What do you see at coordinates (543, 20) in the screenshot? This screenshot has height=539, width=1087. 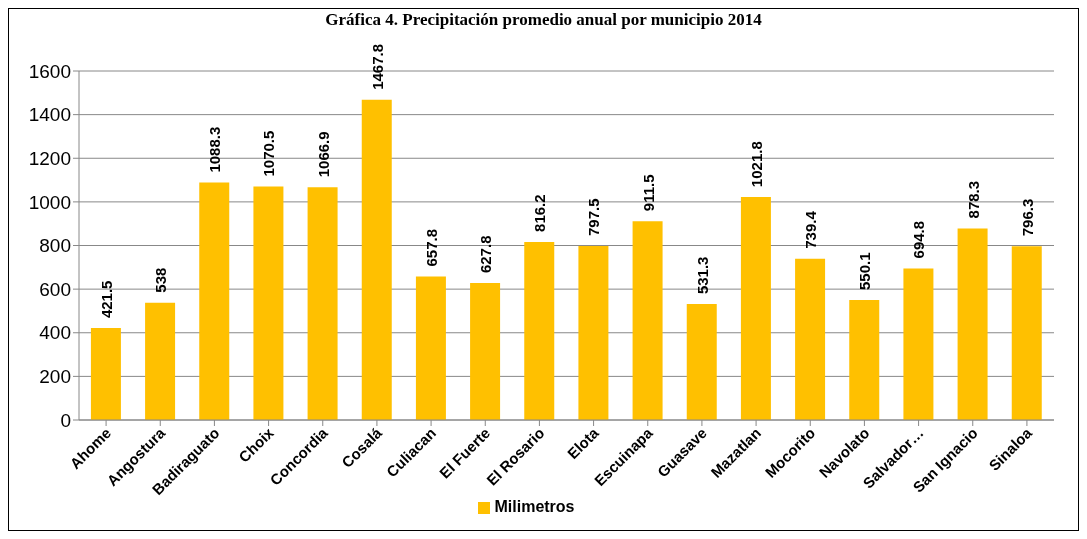 I see `chart-title: Gráfica 4. Precipitación promedio anual por municipio 2014` at bounding box center [543, 20].